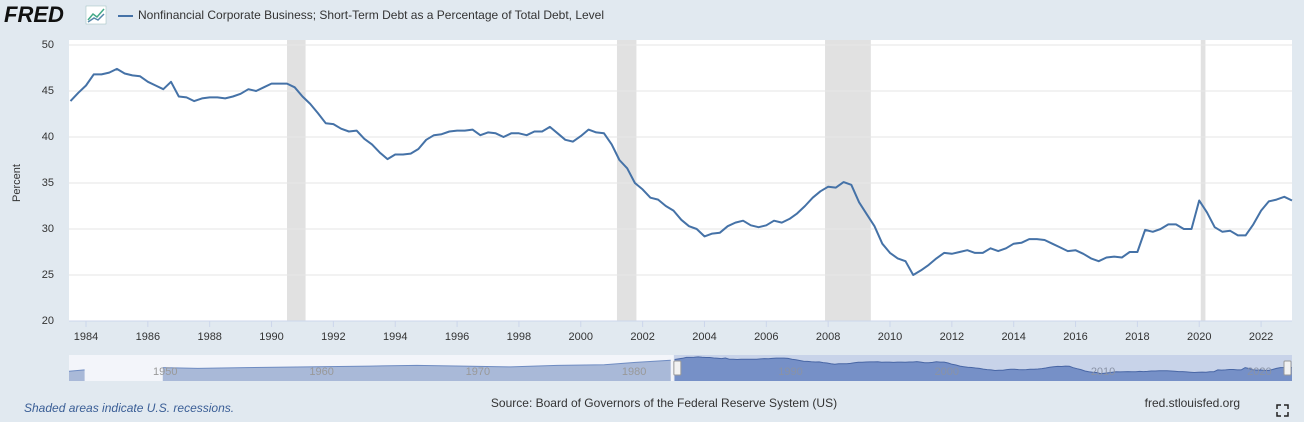 The image size is (1304, 422). What do you see at coordinates (395, 337) in the screenshot?
I see `x-tick-label: 1994` at bounding box center [395, 337].